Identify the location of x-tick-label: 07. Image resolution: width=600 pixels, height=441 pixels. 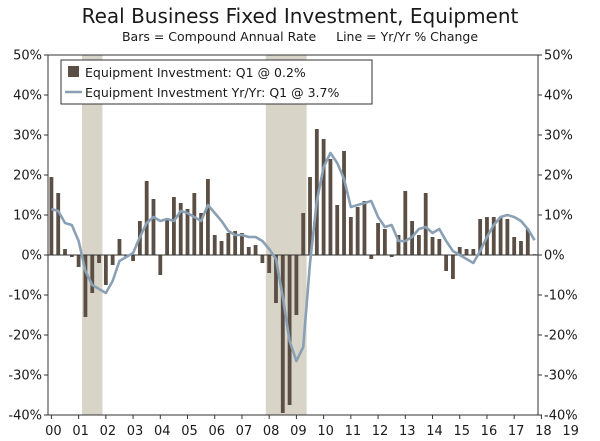
(244, 431).